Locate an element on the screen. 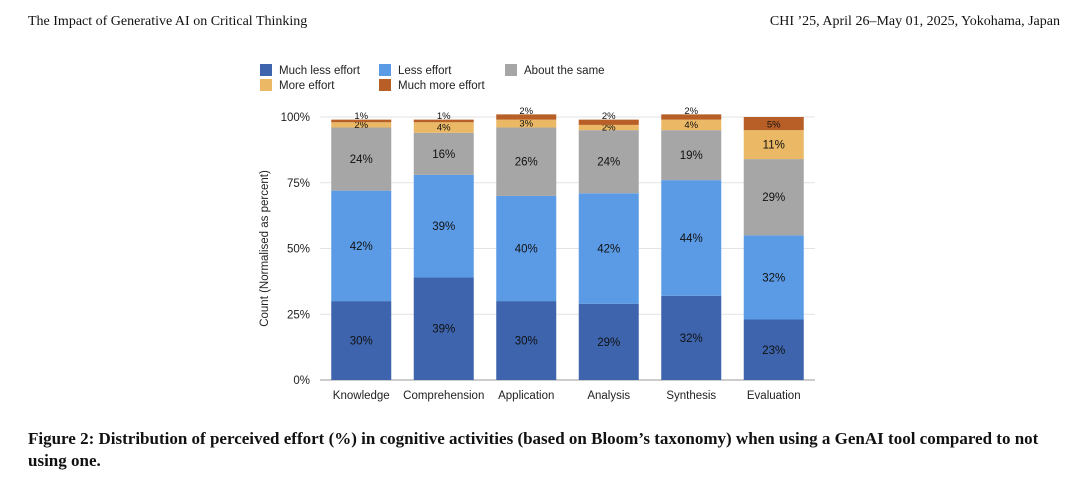 The image size is (1080, 489). x-tick-label: Knowledge is located at coordinates (361, 396).